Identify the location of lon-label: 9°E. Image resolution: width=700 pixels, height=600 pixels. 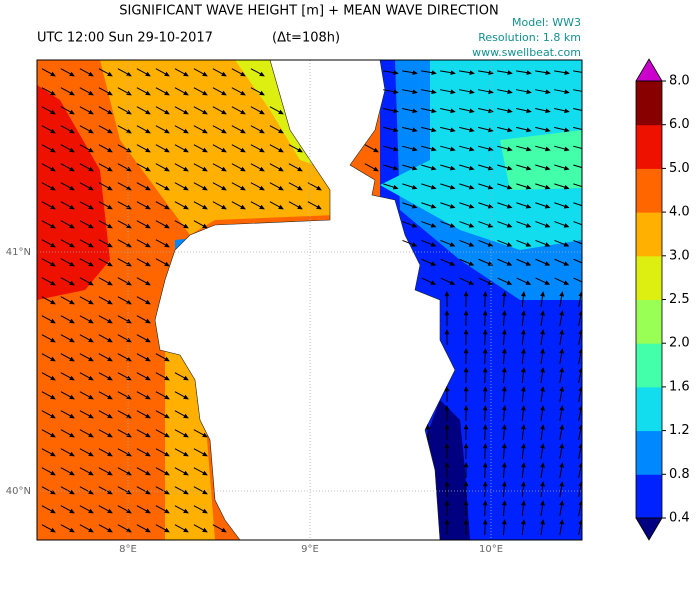
(310, 549).